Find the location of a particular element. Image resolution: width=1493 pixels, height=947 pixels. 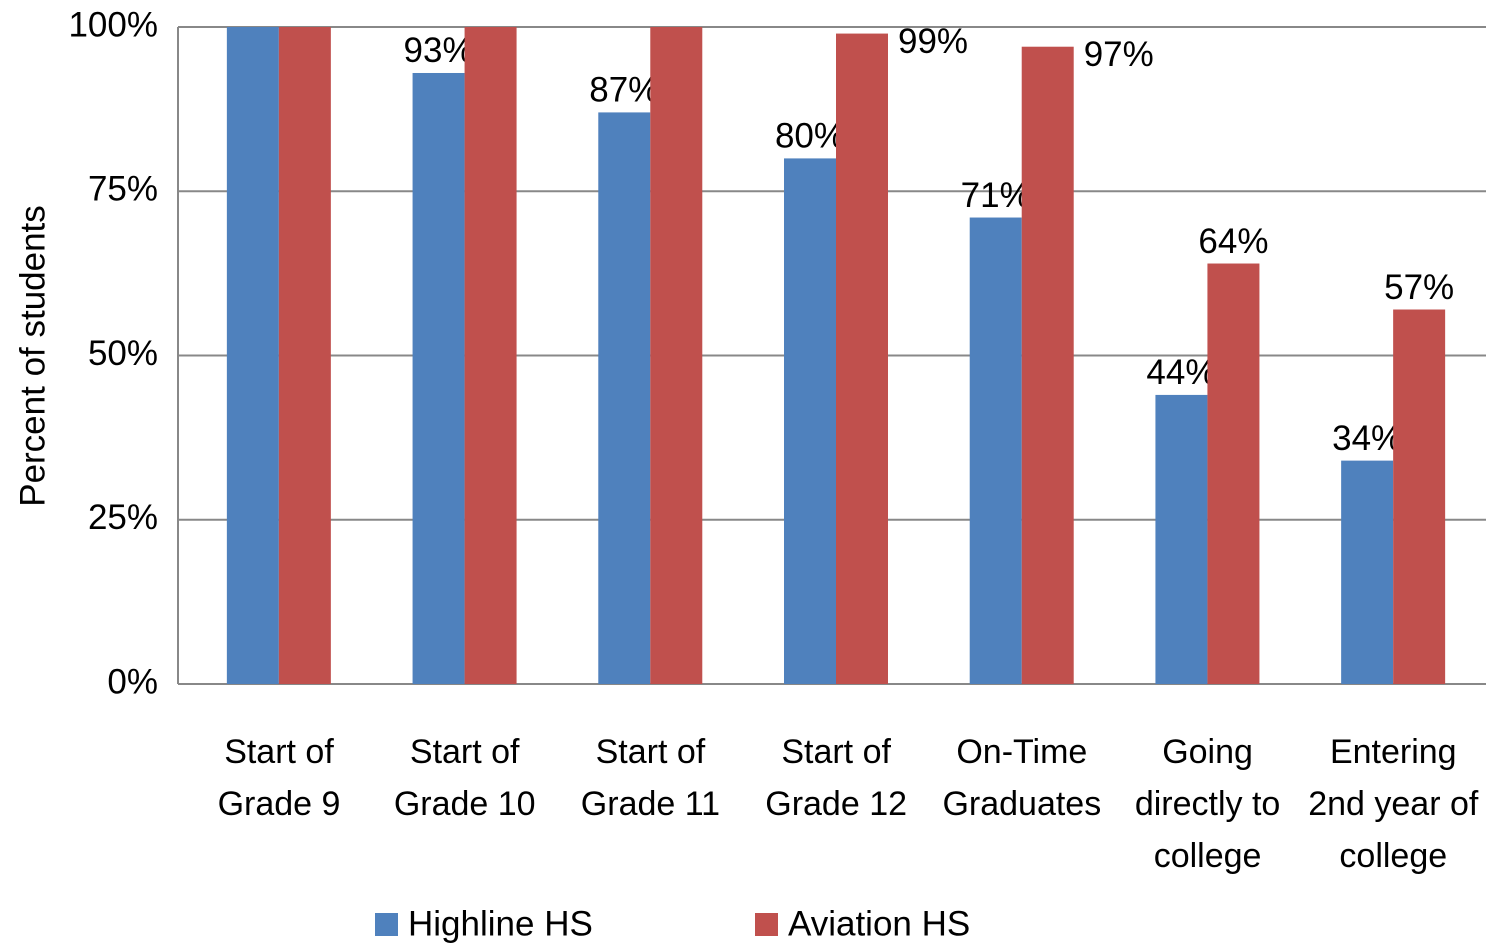

data-label: 64% is located at coordinates (1233, 241).